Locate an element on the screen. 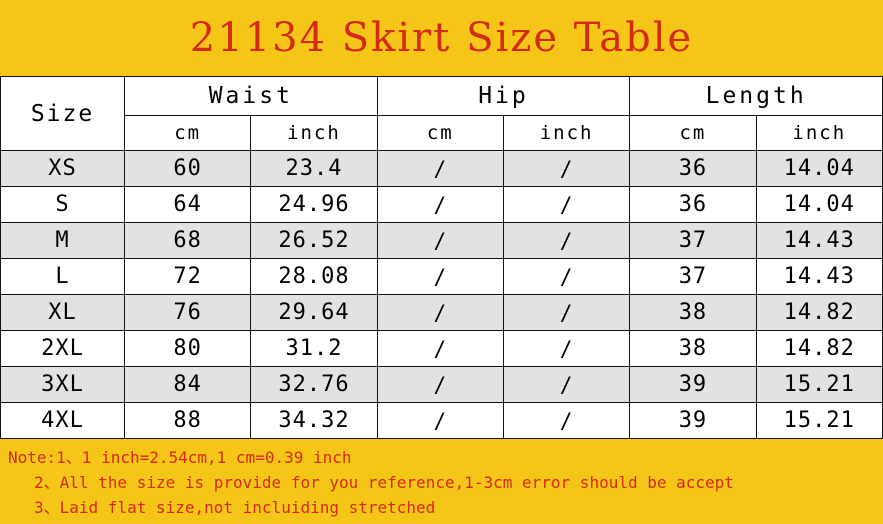 This screenshot has width=883, height=524. cell-size: XS is located at coordinates (63, 168).